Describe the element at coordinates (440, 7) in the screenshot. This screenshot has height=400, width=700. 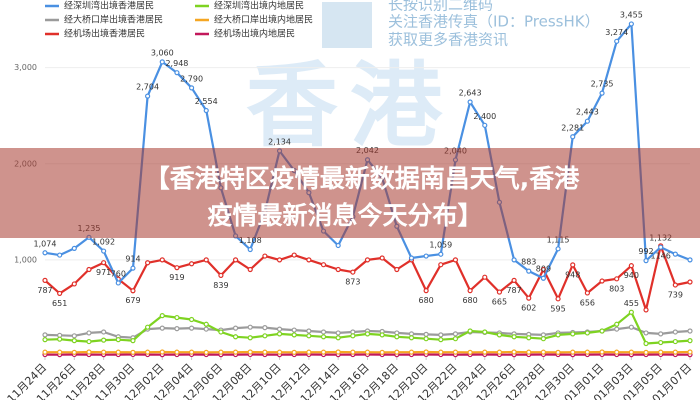
I see `qr-text: 长按识别二维码` at that location.